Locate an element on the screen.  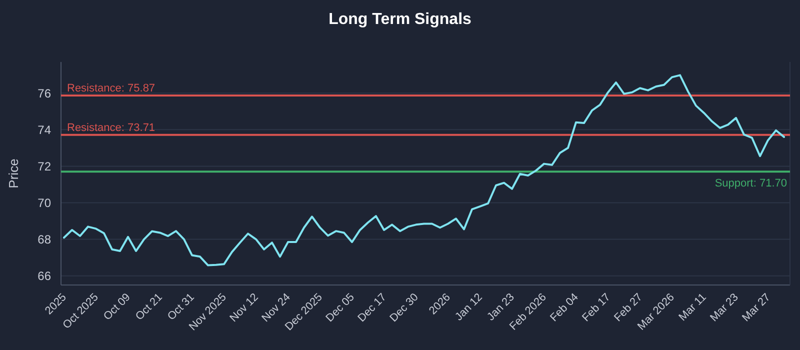
x-tick-label: Jan 12 is located at coordinates (469, 307).